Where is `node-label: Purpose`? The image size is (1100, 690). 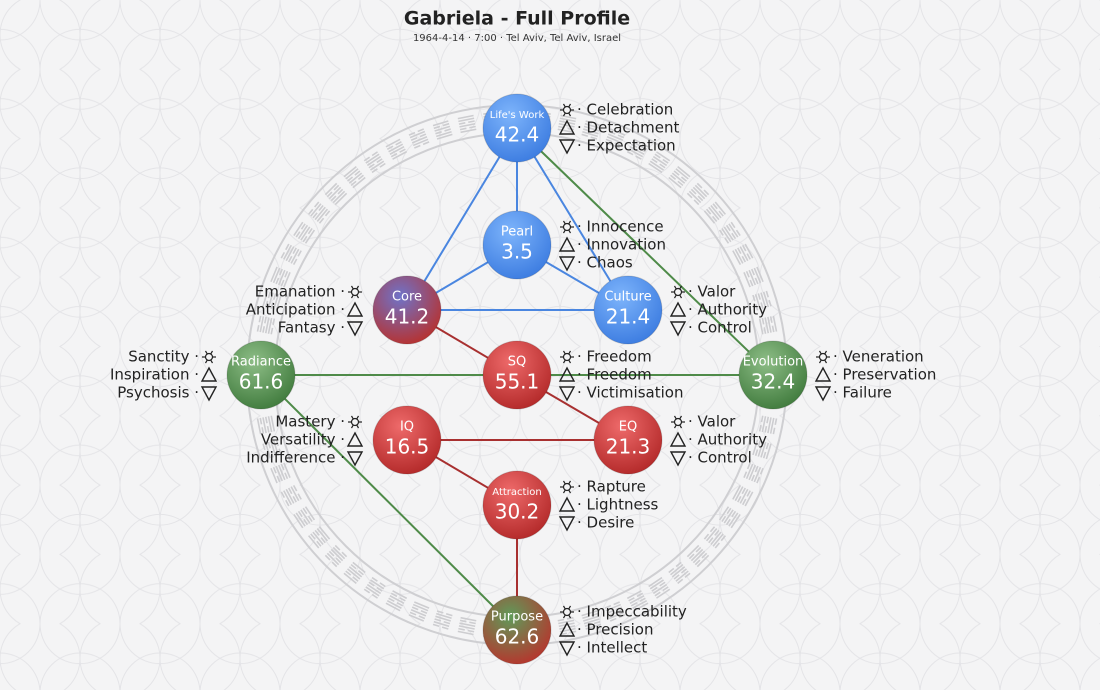 node-label: Purpose is located at coordinates (517, 617).